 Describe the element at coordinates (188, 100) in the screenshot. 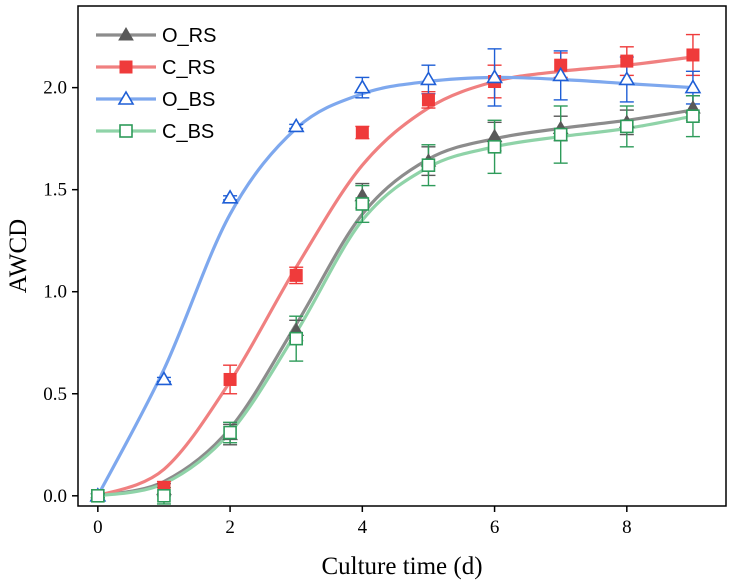

I see `legend-label-o-bs: O_BS` at that location.